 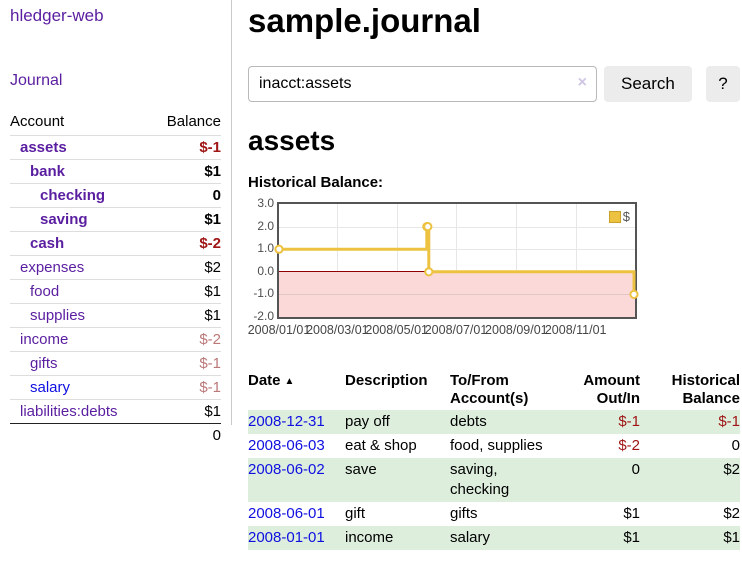 What do you see at coordinates (44, 363) in the screenshot?
I see `sidebar-account-link: gifts` at bounding box center [44, 363].